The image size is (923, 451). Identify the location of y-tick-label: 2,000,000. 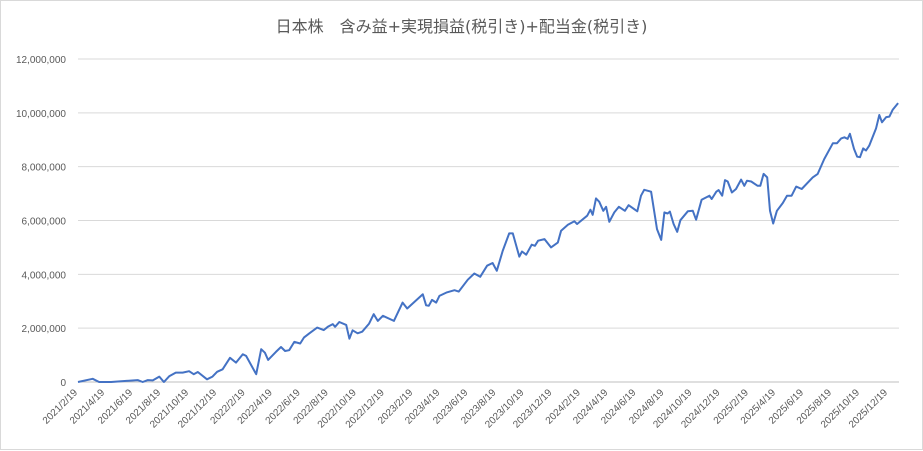
(44, 329).